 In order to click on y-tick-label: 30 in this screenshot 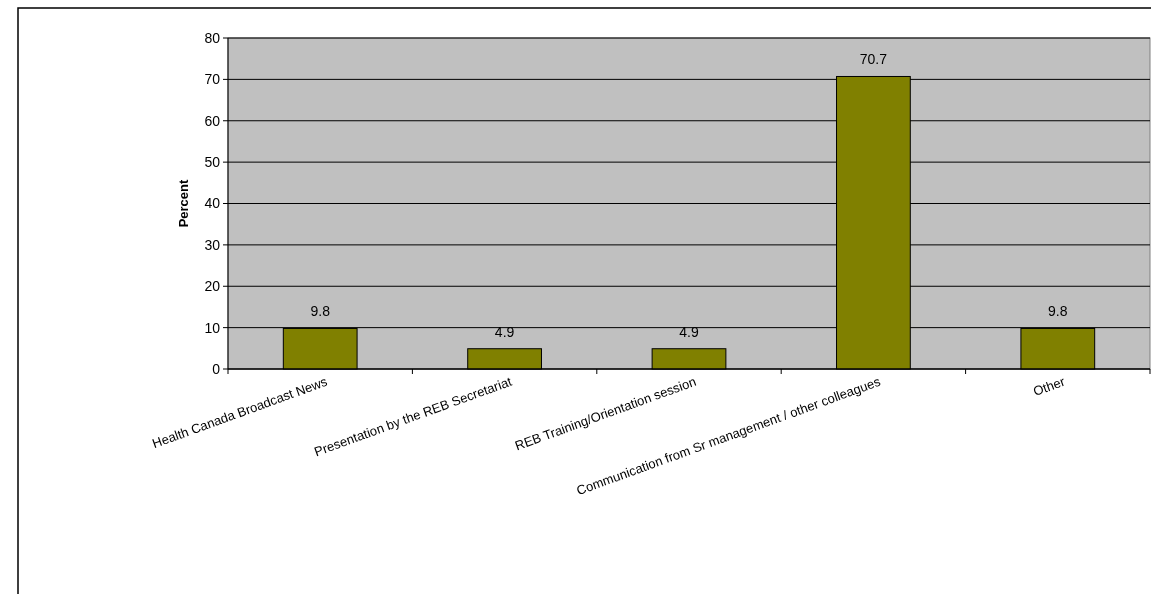, I will do `click(212, 244)`.